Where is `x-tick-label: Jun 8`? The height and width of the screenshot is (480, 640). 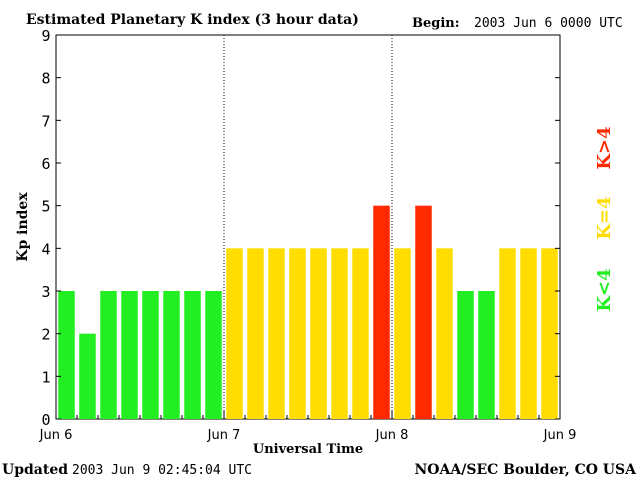 x-tick-label: Jun 8 is located at coordinates (392, 435).